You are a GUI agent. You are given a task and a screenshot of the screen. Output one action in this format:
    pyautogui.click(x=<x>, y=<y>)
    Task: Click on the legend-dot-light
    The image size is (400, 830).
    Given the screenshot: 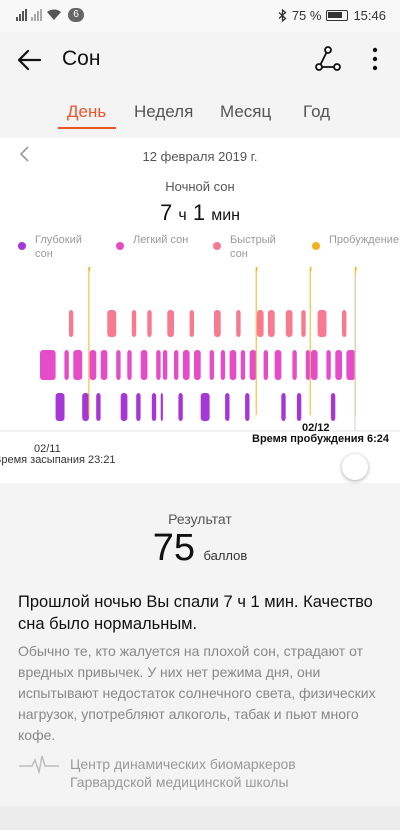 What is the action you would take?
    pyautogui.click(x=120, y=246)
    